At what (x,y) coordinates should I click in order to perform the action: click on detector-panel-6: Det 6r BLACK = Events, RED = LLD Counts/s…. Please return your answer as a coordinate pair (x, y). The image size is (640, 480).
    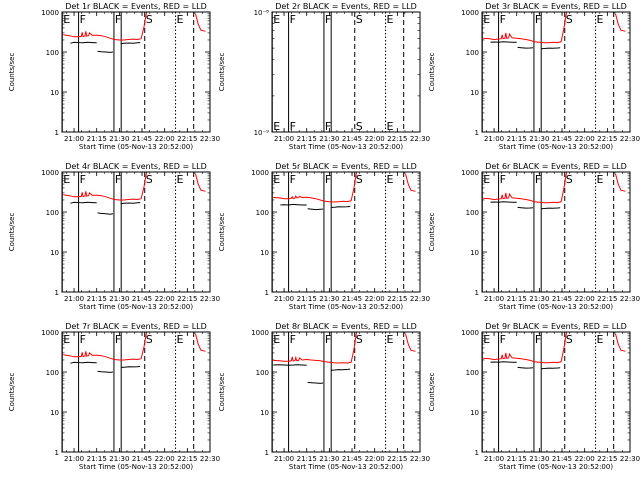
    Looking at the image, I should click on (534, 236).